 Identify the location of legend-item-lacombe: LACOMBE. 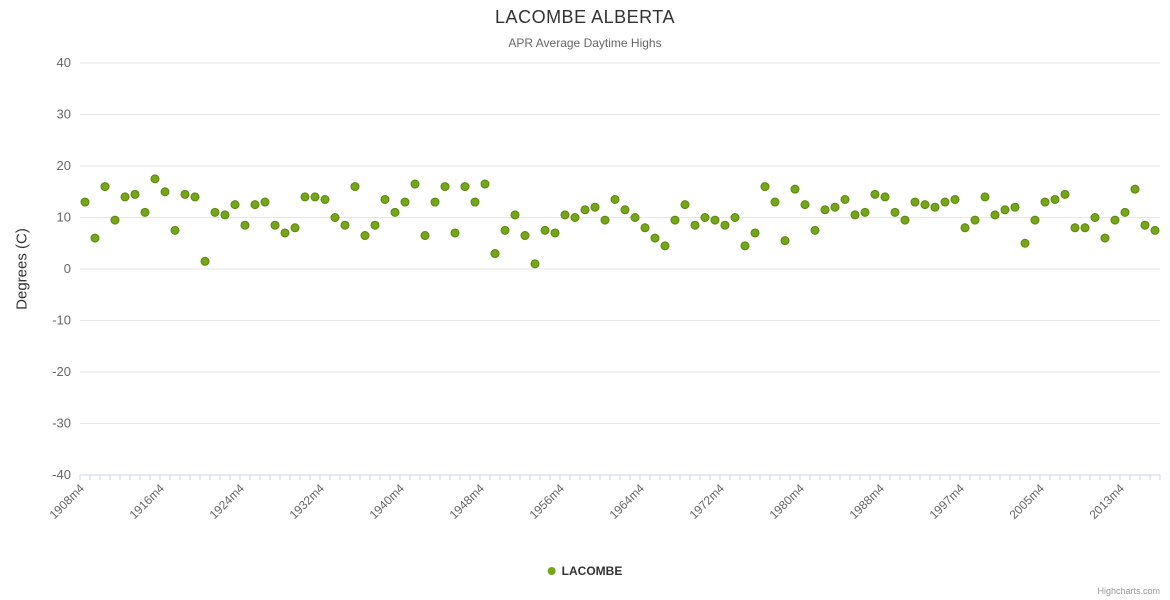
(585, 571).